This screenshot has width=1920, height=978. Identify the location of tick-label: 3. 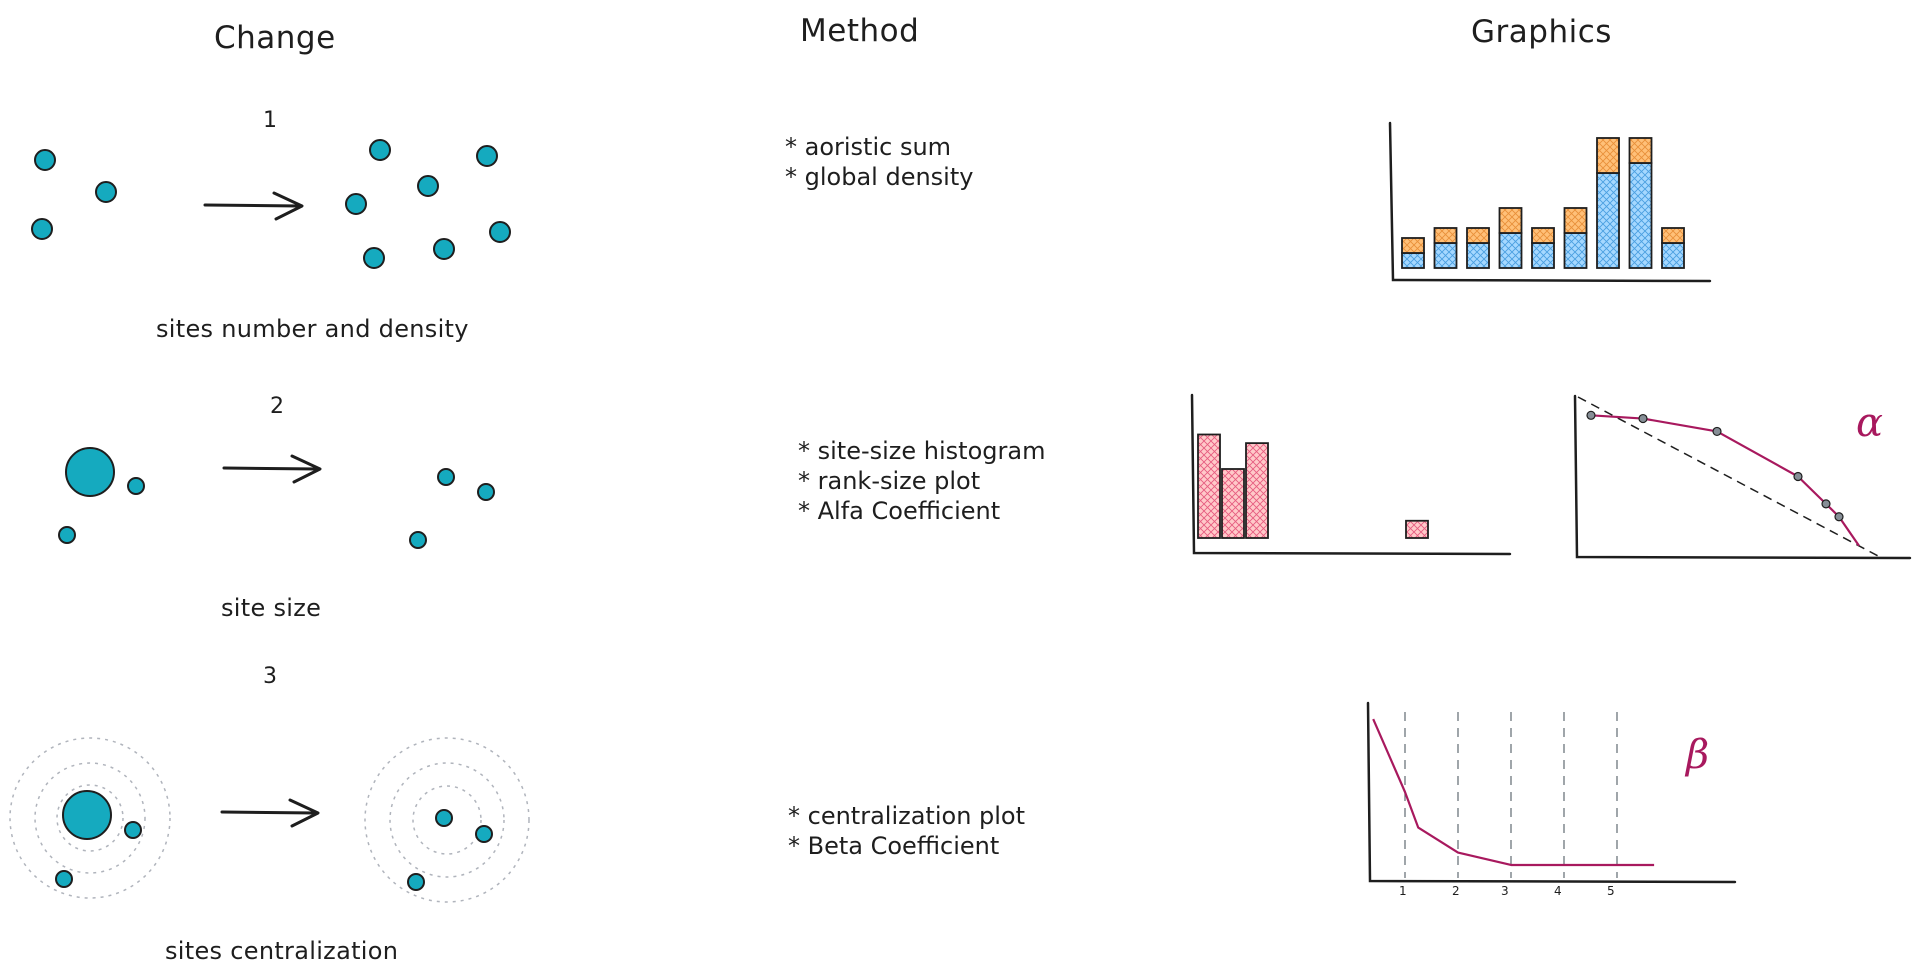
(1505, 891).